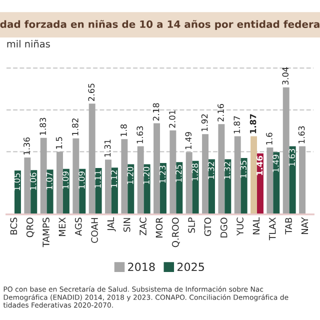  What do you see at coordinates (191, 225) in the screenshot?
I see `x-tick-label: SLP` at bounding box center [191, 225].